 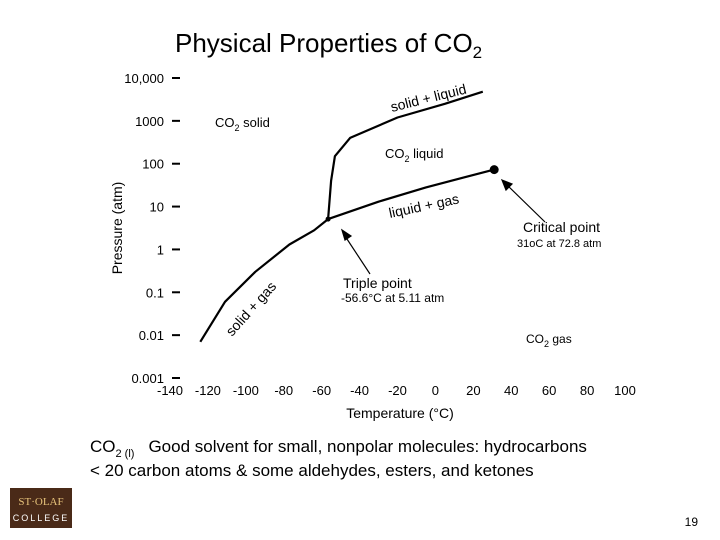 I want to click on y-tick-label: 1, so click(x=160, y=249).